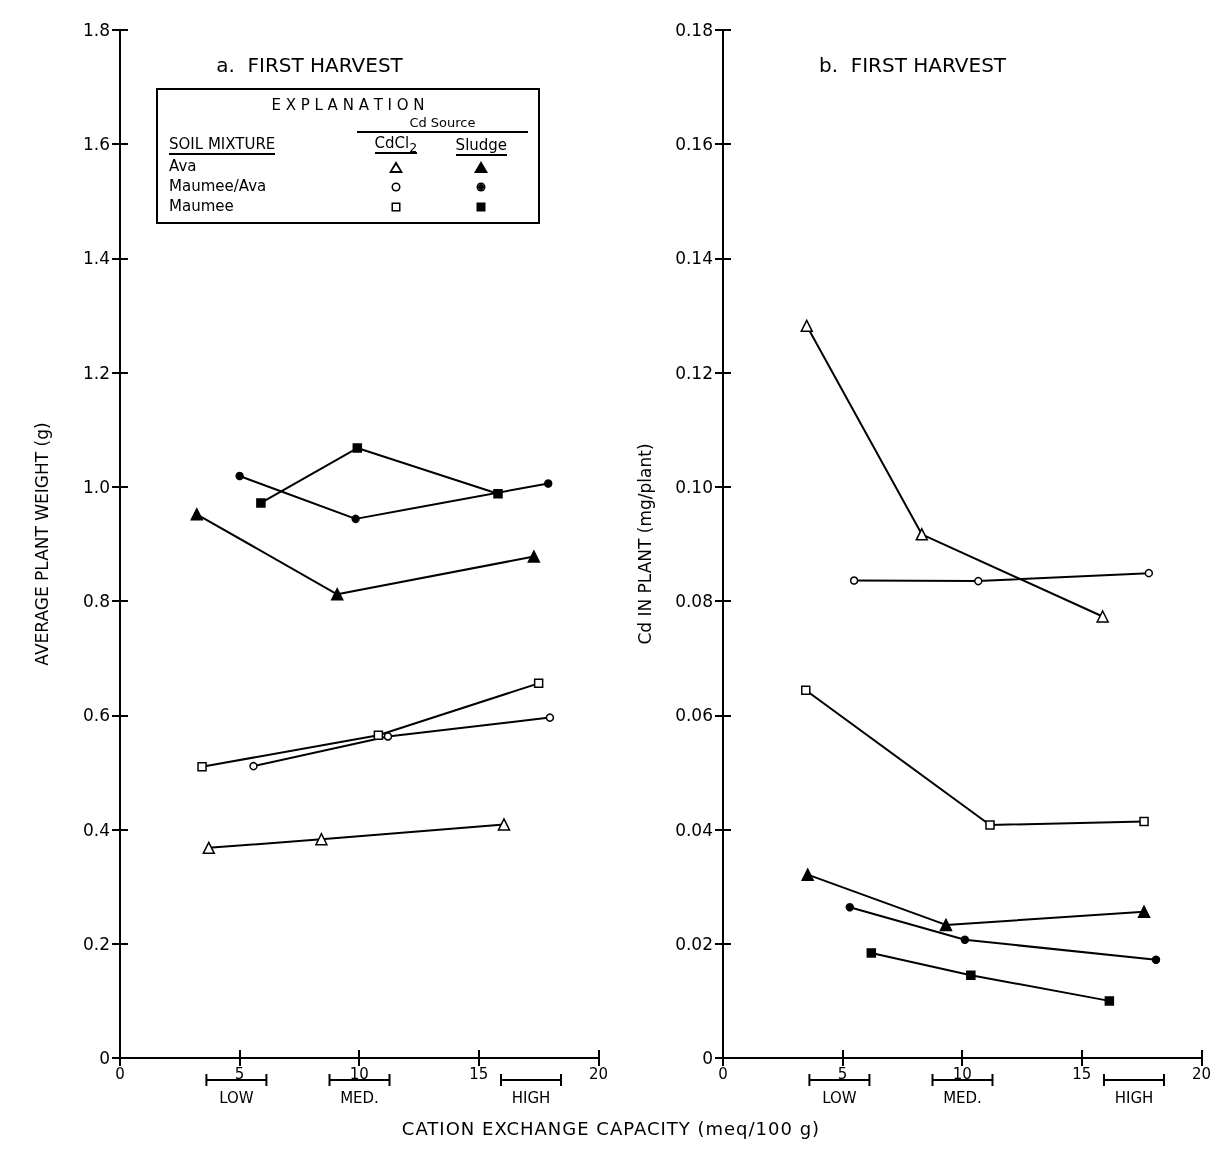 This screenshot has height=1159, width=1222. Describe the element at coordinates (442, 123) in the screenshot. I see `annotation: Cd Source` at that location.